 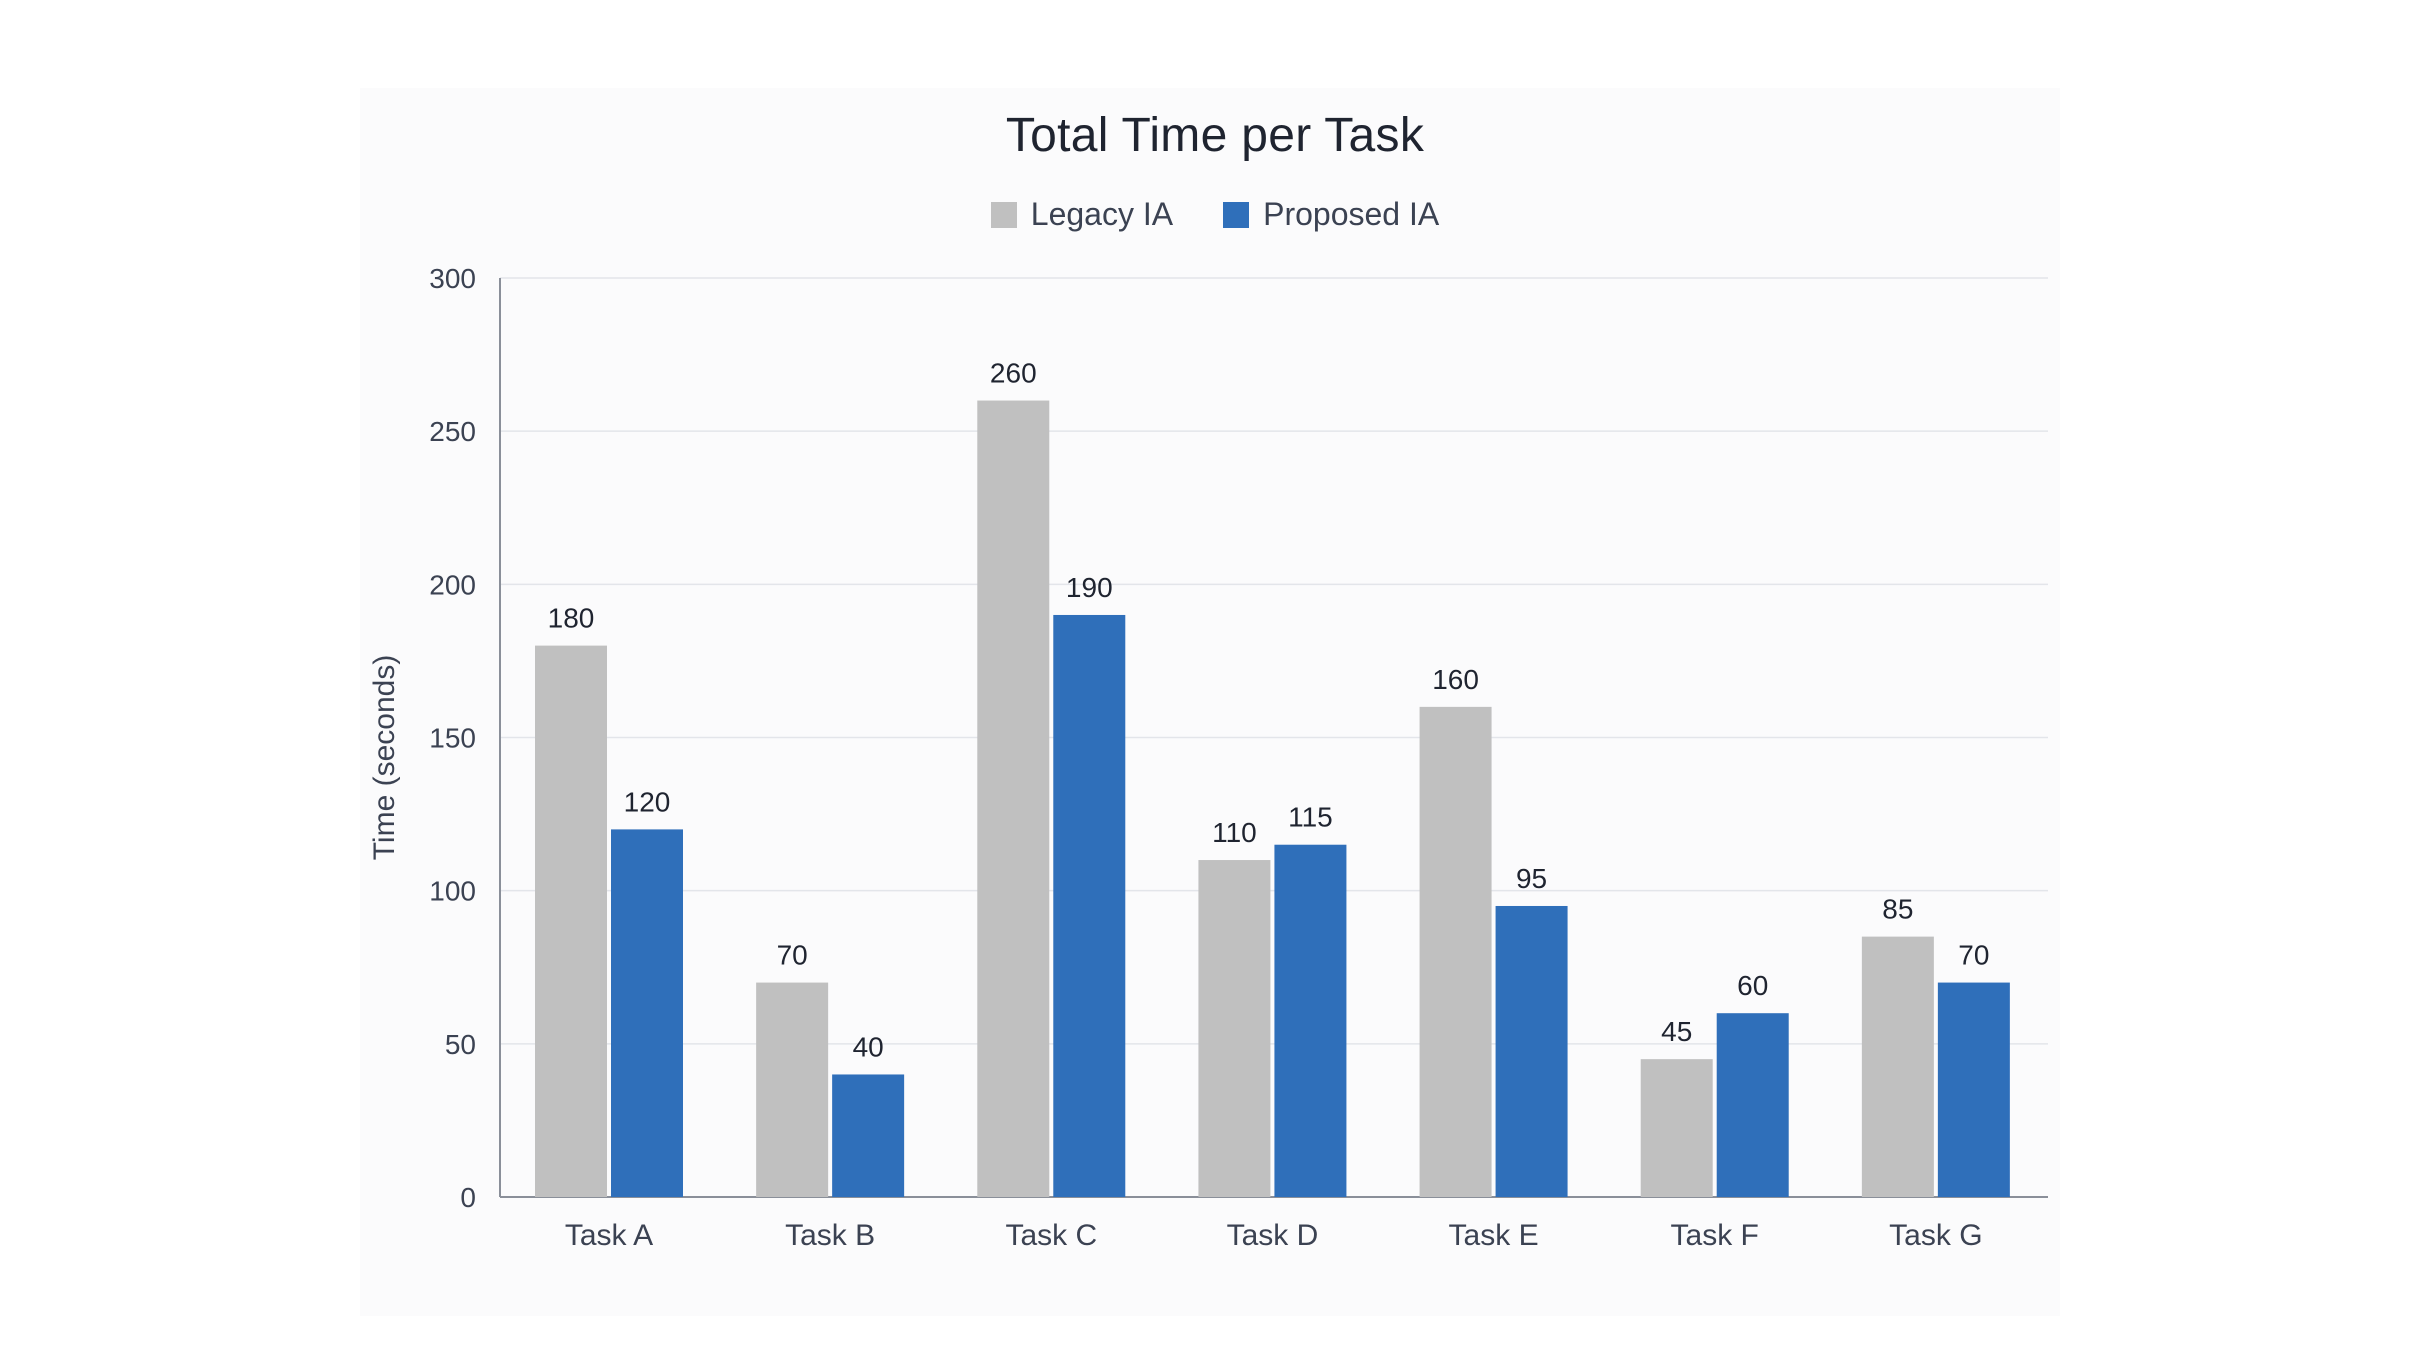 What do you see at coordinates (452, 584) in the screenshot?
I see `y-tick-label: 200` at bounding box center [452, 584].